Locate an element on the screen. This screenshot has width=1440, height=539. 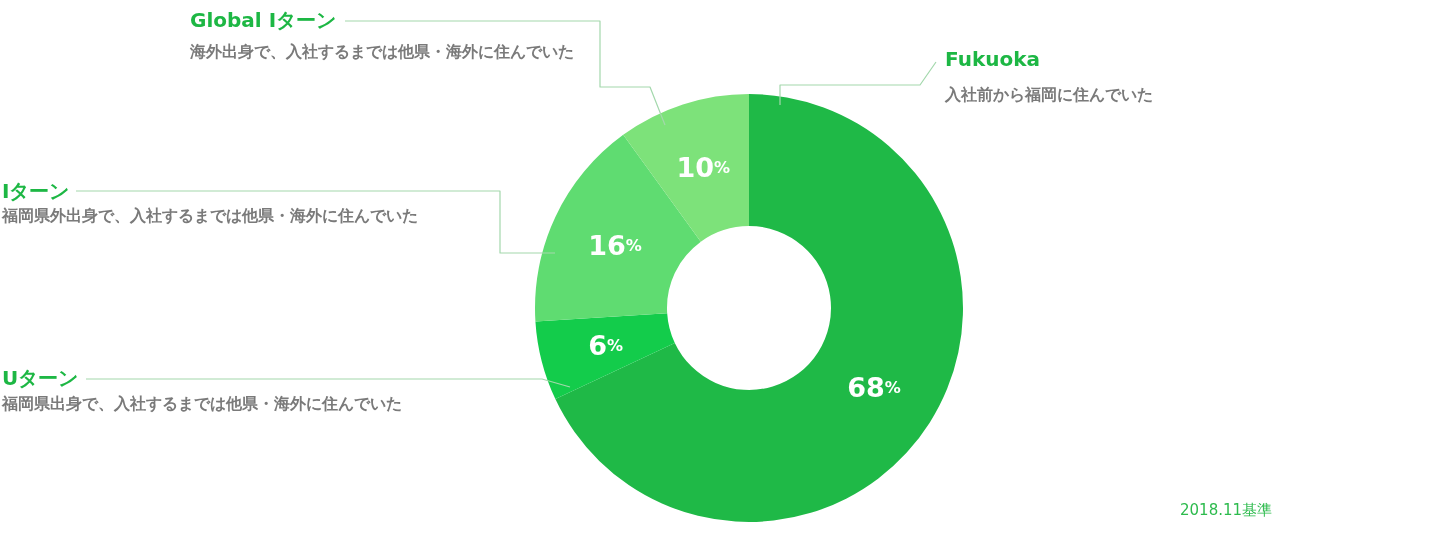
data-label: 6% is located at coordinates (606, 345).